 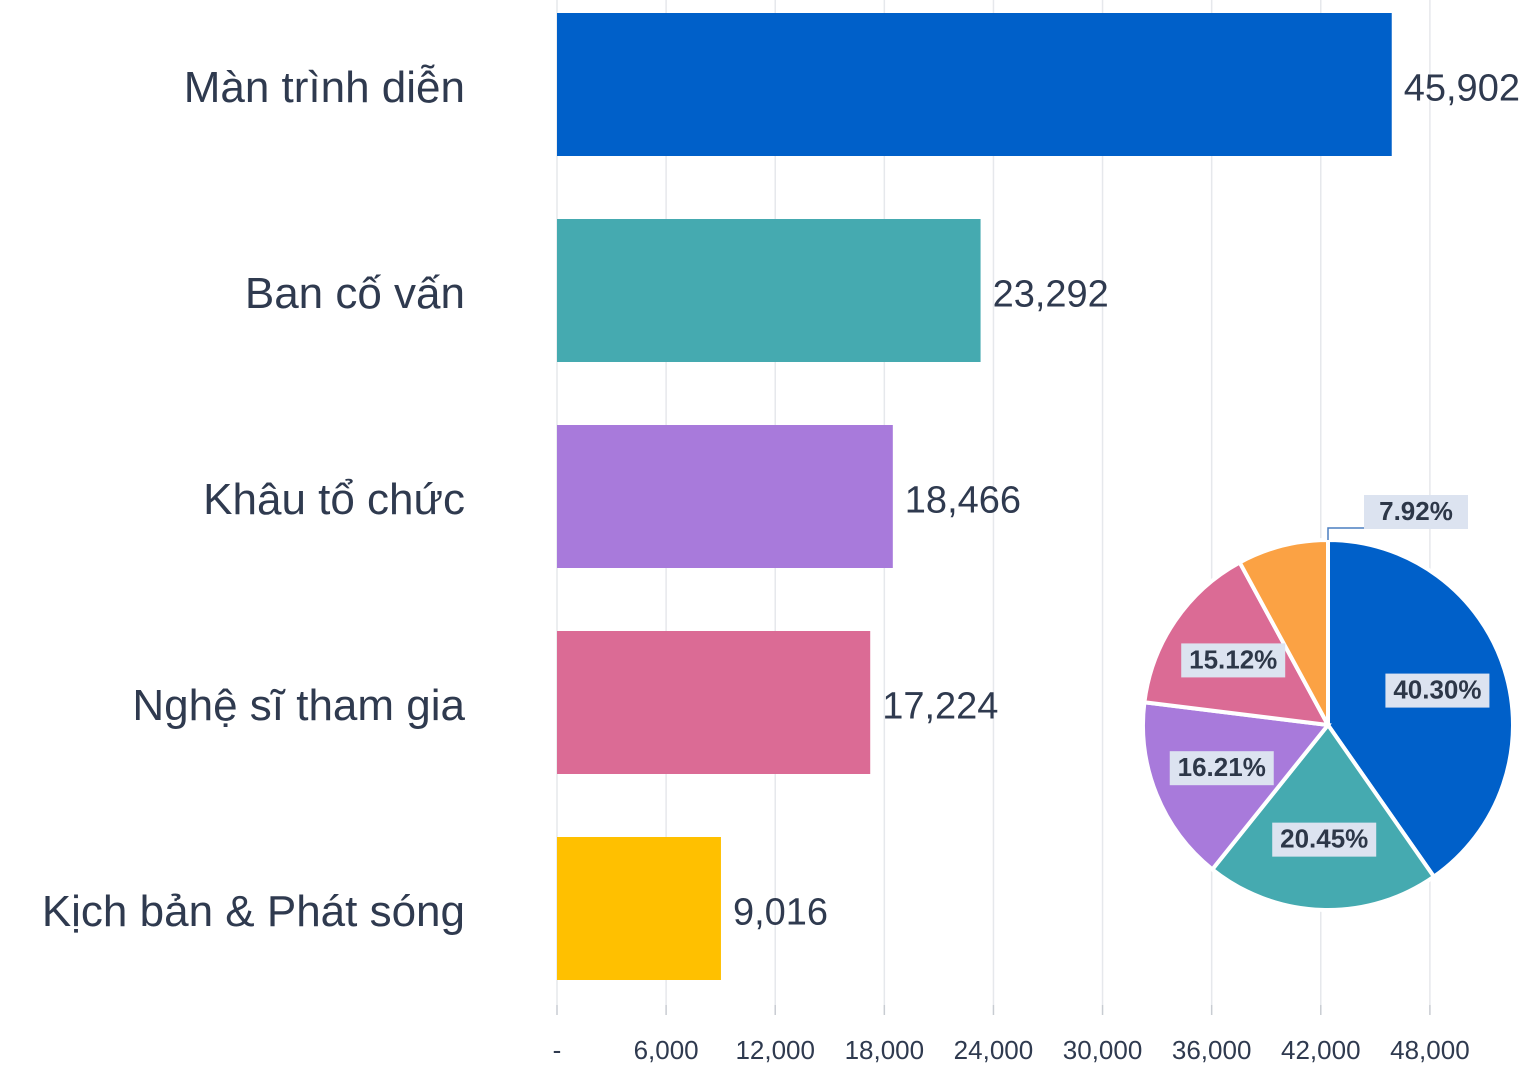 What do you see at coordinates (1461, 89) in the screenshot?
I see `value-label: 45,902` at bounding box center [1461, 89].